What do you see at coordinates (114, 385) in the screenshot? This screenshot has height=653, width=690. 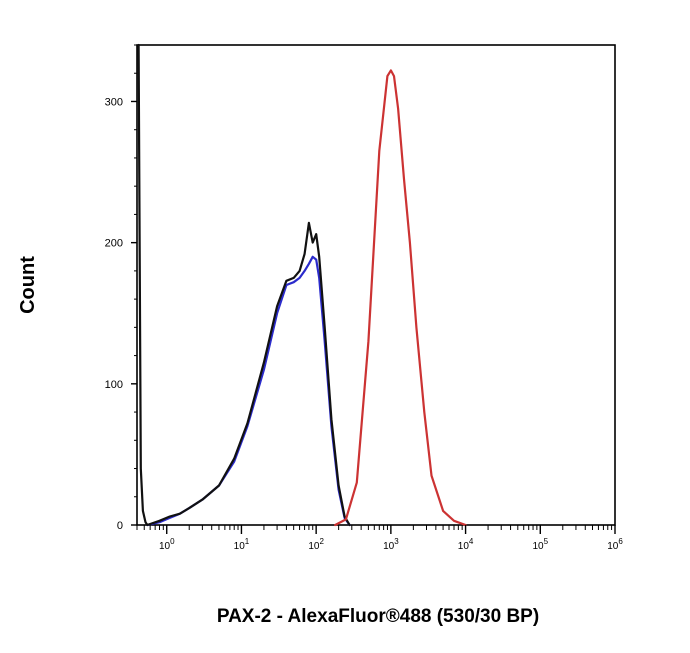 I see `y-tick-label: 100` at bounding box center [114, 385].